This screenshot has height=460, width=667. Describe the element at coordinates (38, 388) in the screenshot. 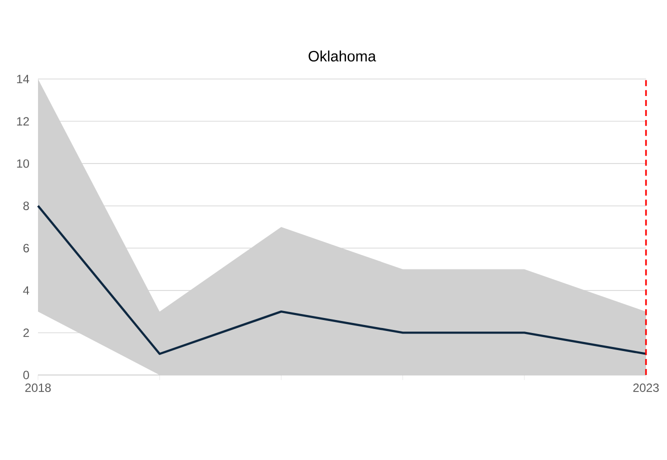

I see `x-tick-label: 2018` at that location.